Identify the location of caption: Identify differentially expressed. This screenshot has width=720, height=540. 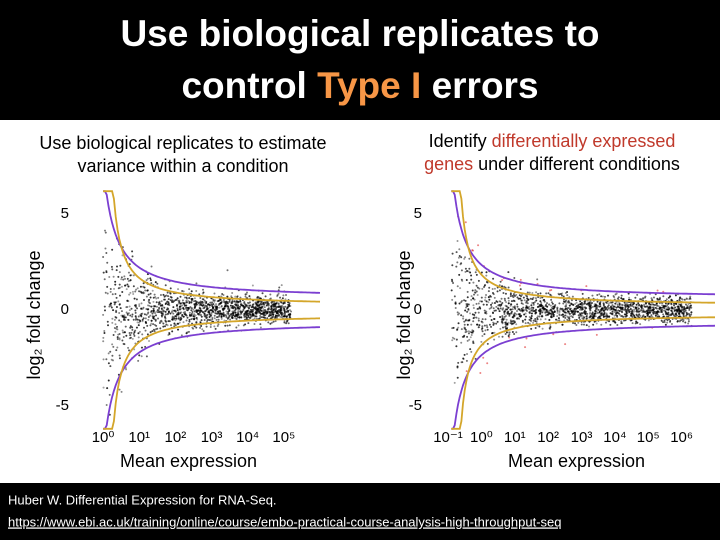
(552, 141).